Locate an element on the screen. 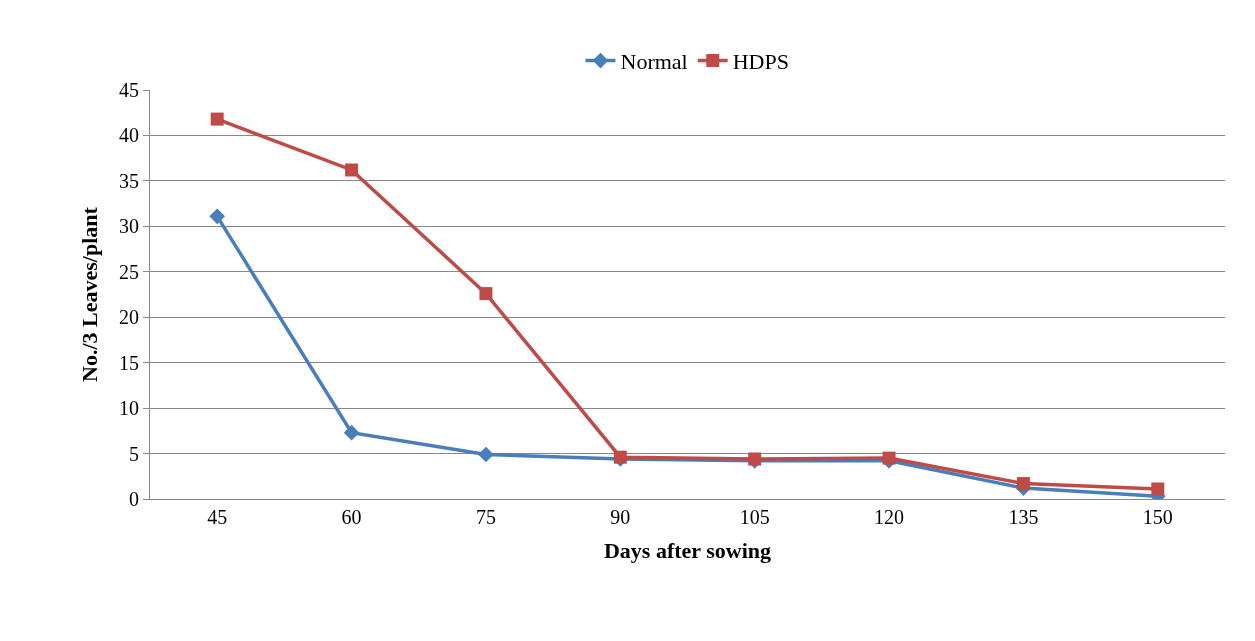 This screenshot has height=641, width=1255. y-tick-label: 20 is located at coordinates (129, 317).